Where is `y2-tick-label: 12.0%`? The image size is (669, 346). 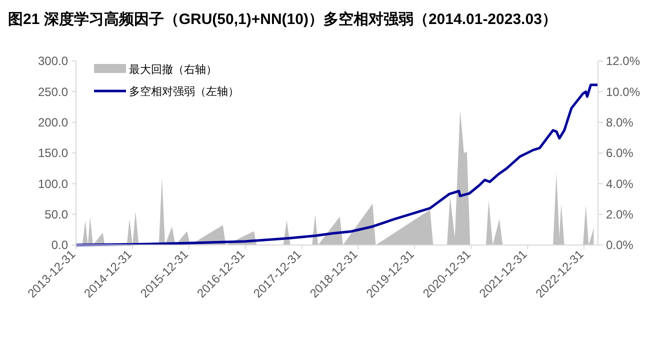 y2-tick-label: 12.0% is located at coordinates (623, 61).